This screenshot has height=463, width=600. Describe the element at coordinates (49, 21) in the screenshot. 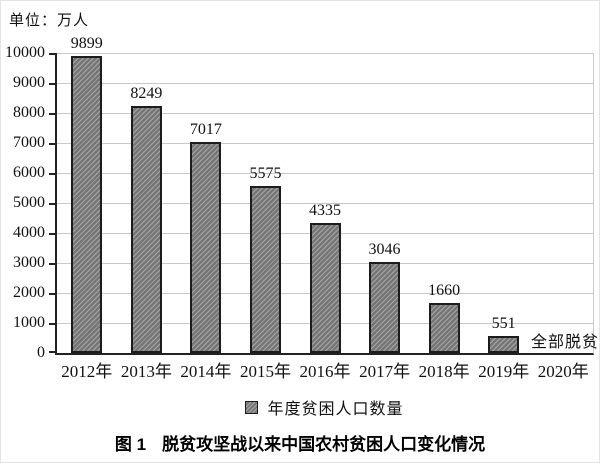

I see `unit-label: 单位：万人` at that location.